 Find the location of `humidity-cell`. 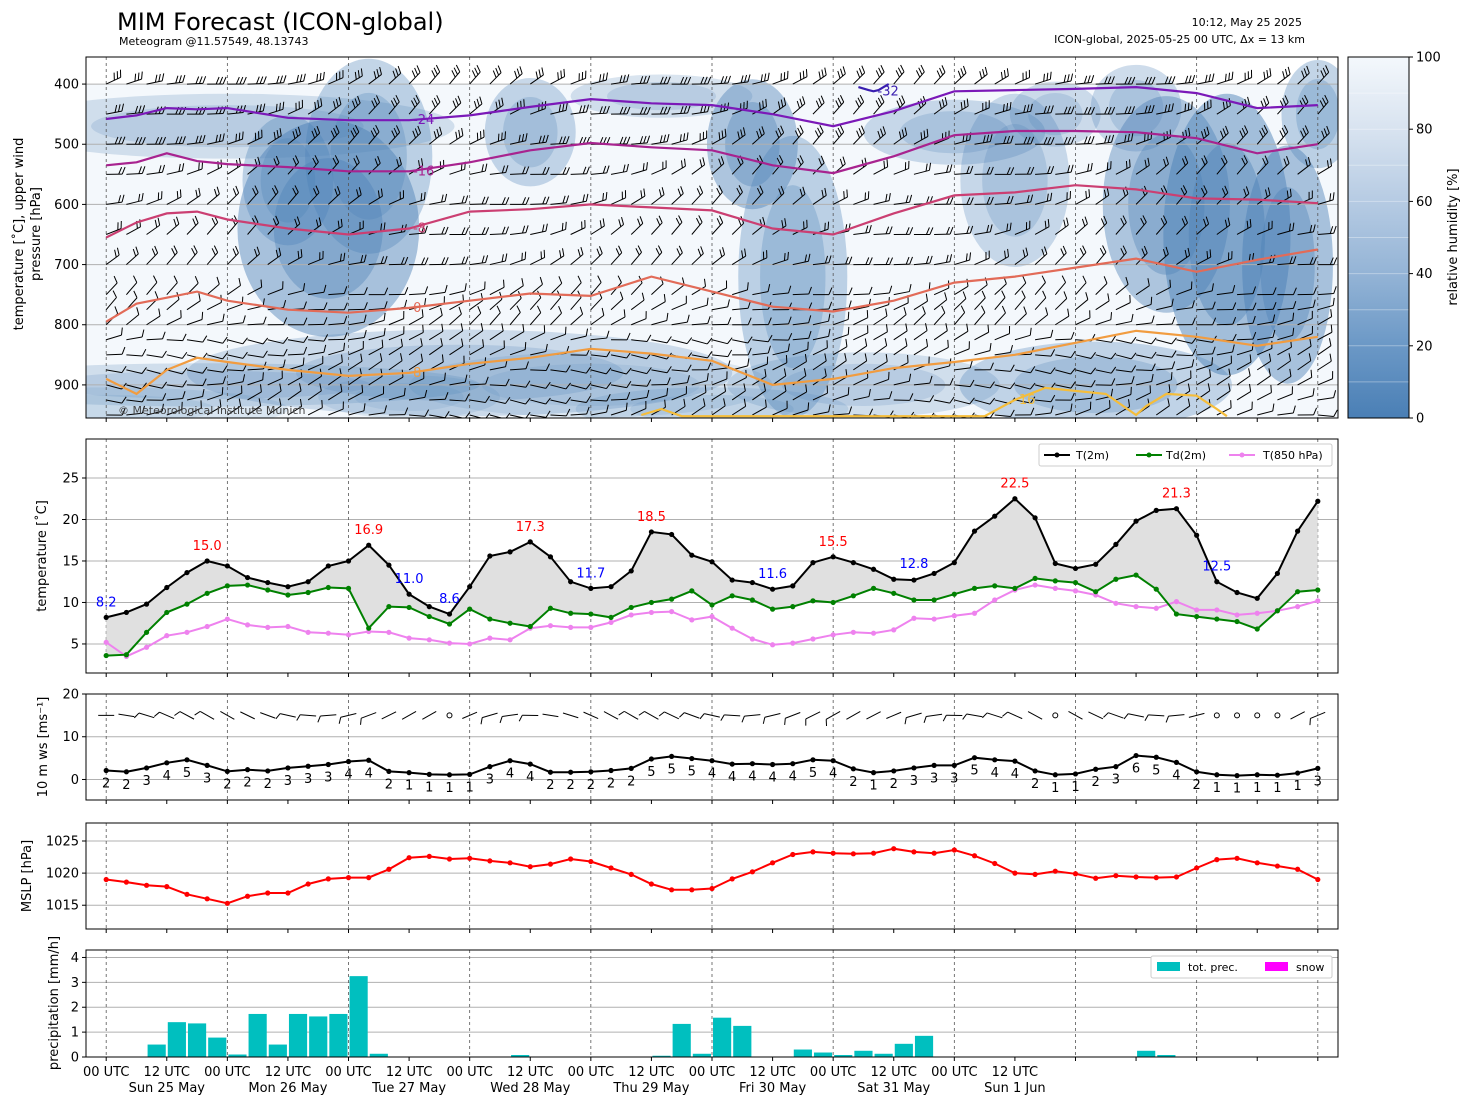

humidity-cell is located at coordinates (793, 276).